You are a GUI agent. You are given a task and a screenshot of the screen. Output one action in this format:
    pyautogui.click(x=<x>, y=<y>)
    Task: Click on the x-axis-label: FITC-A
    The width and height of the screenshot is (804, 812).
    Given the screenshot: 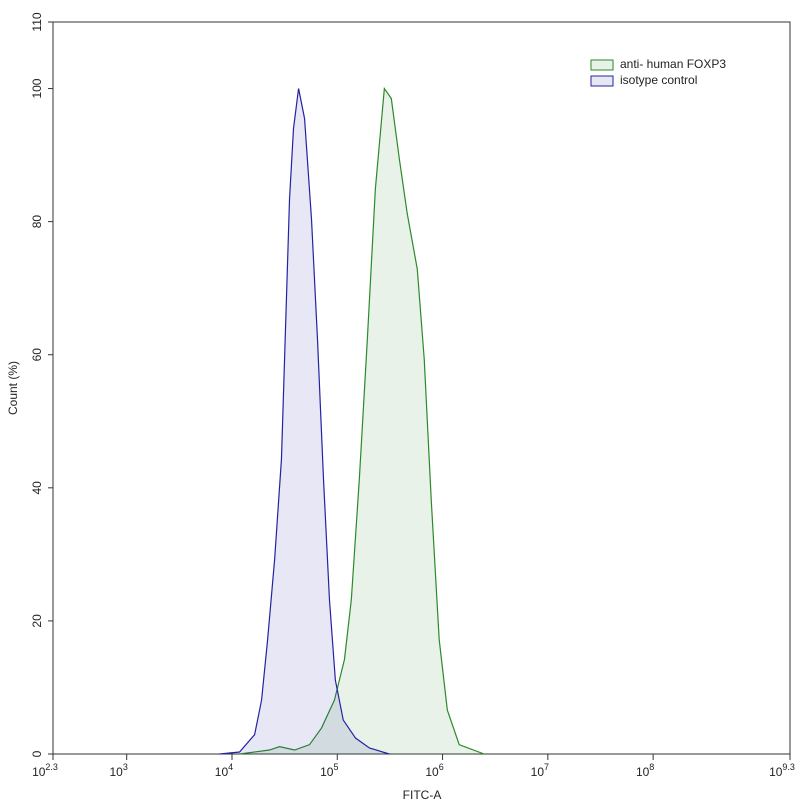 What is the action you would take?
    pyautogui.click(x=422, y=795)
    